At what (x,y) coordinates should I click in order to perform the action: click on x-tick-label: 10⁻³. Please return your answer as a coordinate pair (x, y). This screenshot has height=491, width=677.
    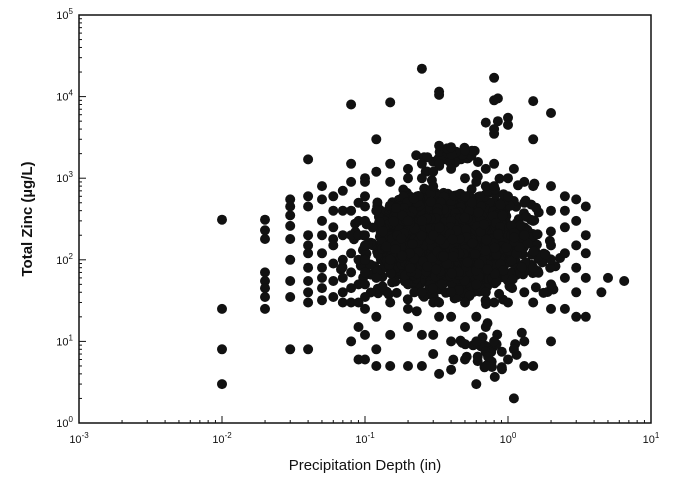
    Looking at the image, I should click on (79, 438).